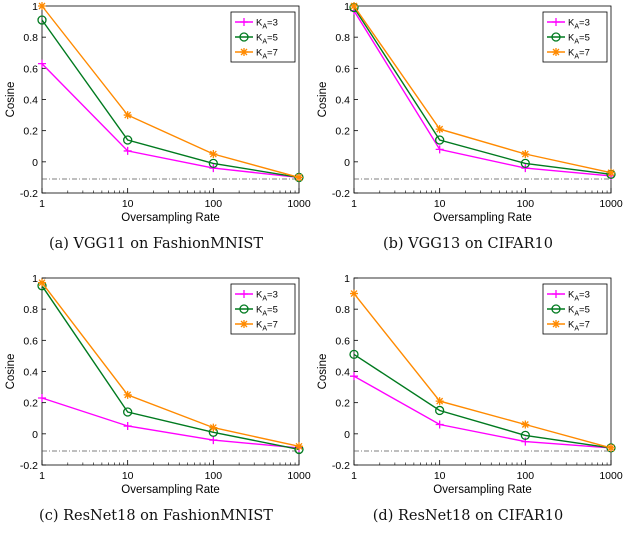  What do you see at coordinates (30, 404) in the screenshot?
I see `chart-c-ytick-label: 0.2` at bounding box center [30, 404].